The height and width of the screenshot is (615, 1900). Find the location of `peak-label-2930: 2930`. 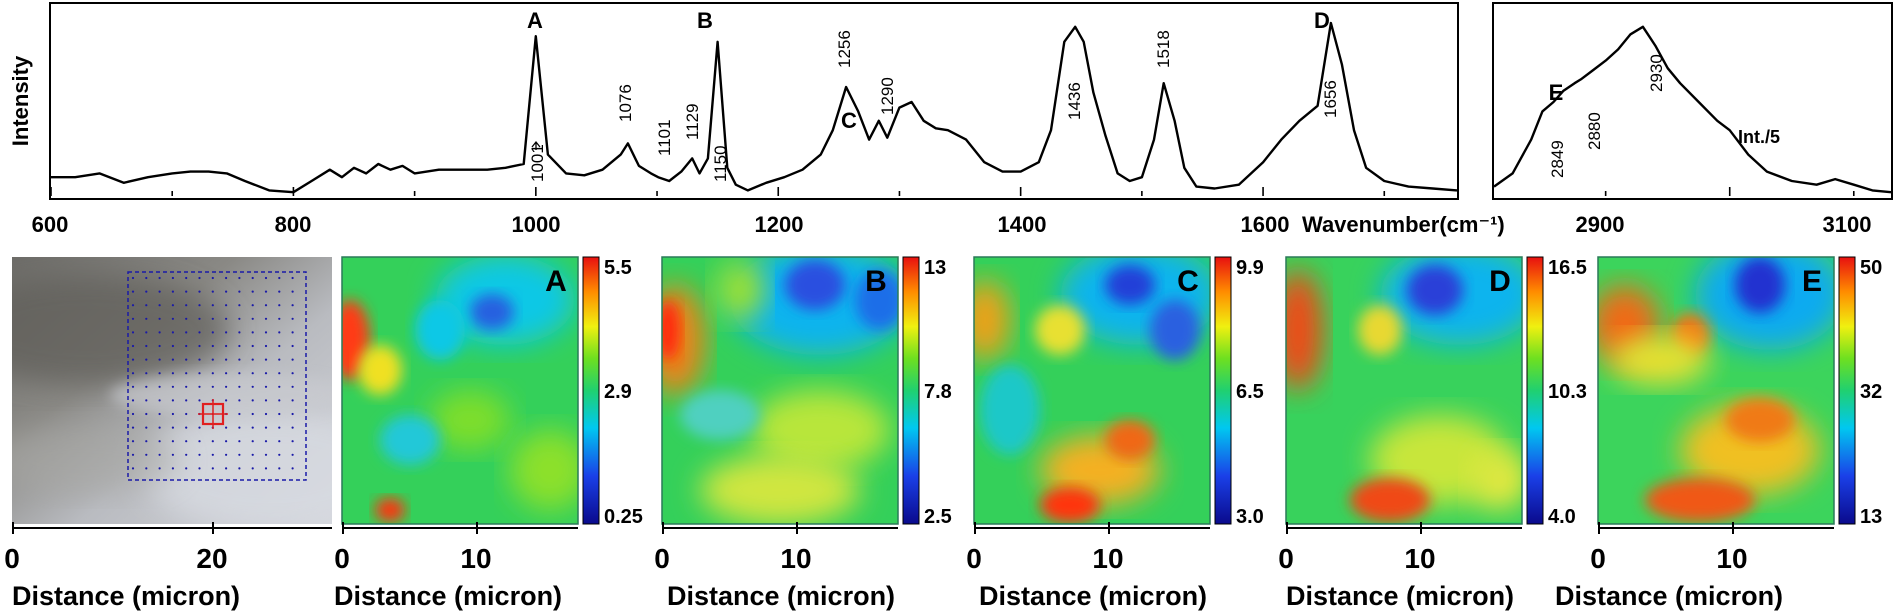

peak-label-2930: 2930 is located at coordinates (1656, 73).